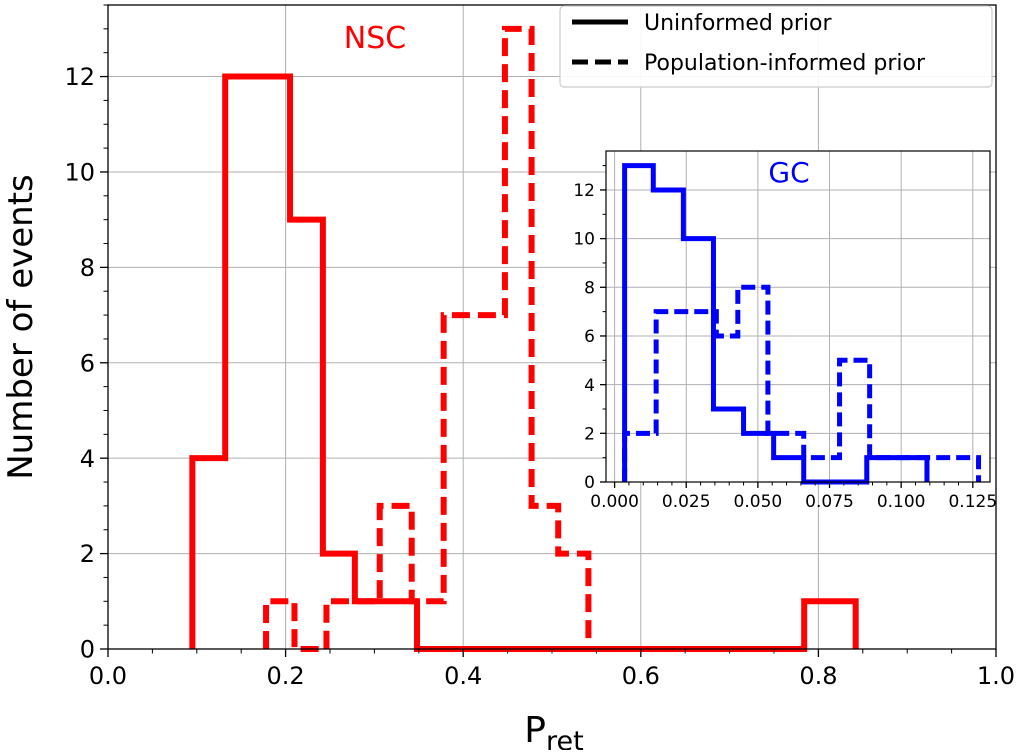 The width and height of the screenshot is (1020, 754). What do you see at coordinates (758, 502) in the screenshot?
I see `inset-x-tick-label: 0.050` at bounding box center [758, 502].